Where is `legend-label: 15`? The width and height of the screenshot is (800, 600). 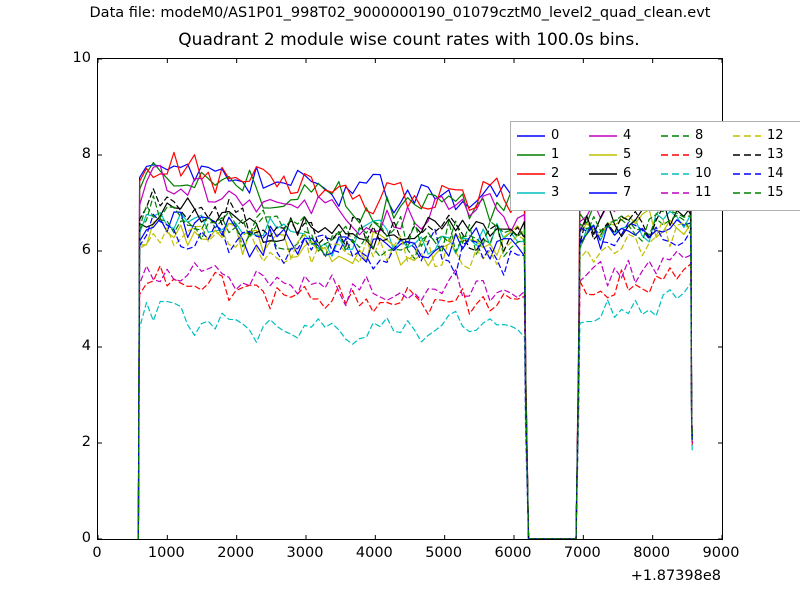
legend-label: 15 is located at coordinates (775, 192).